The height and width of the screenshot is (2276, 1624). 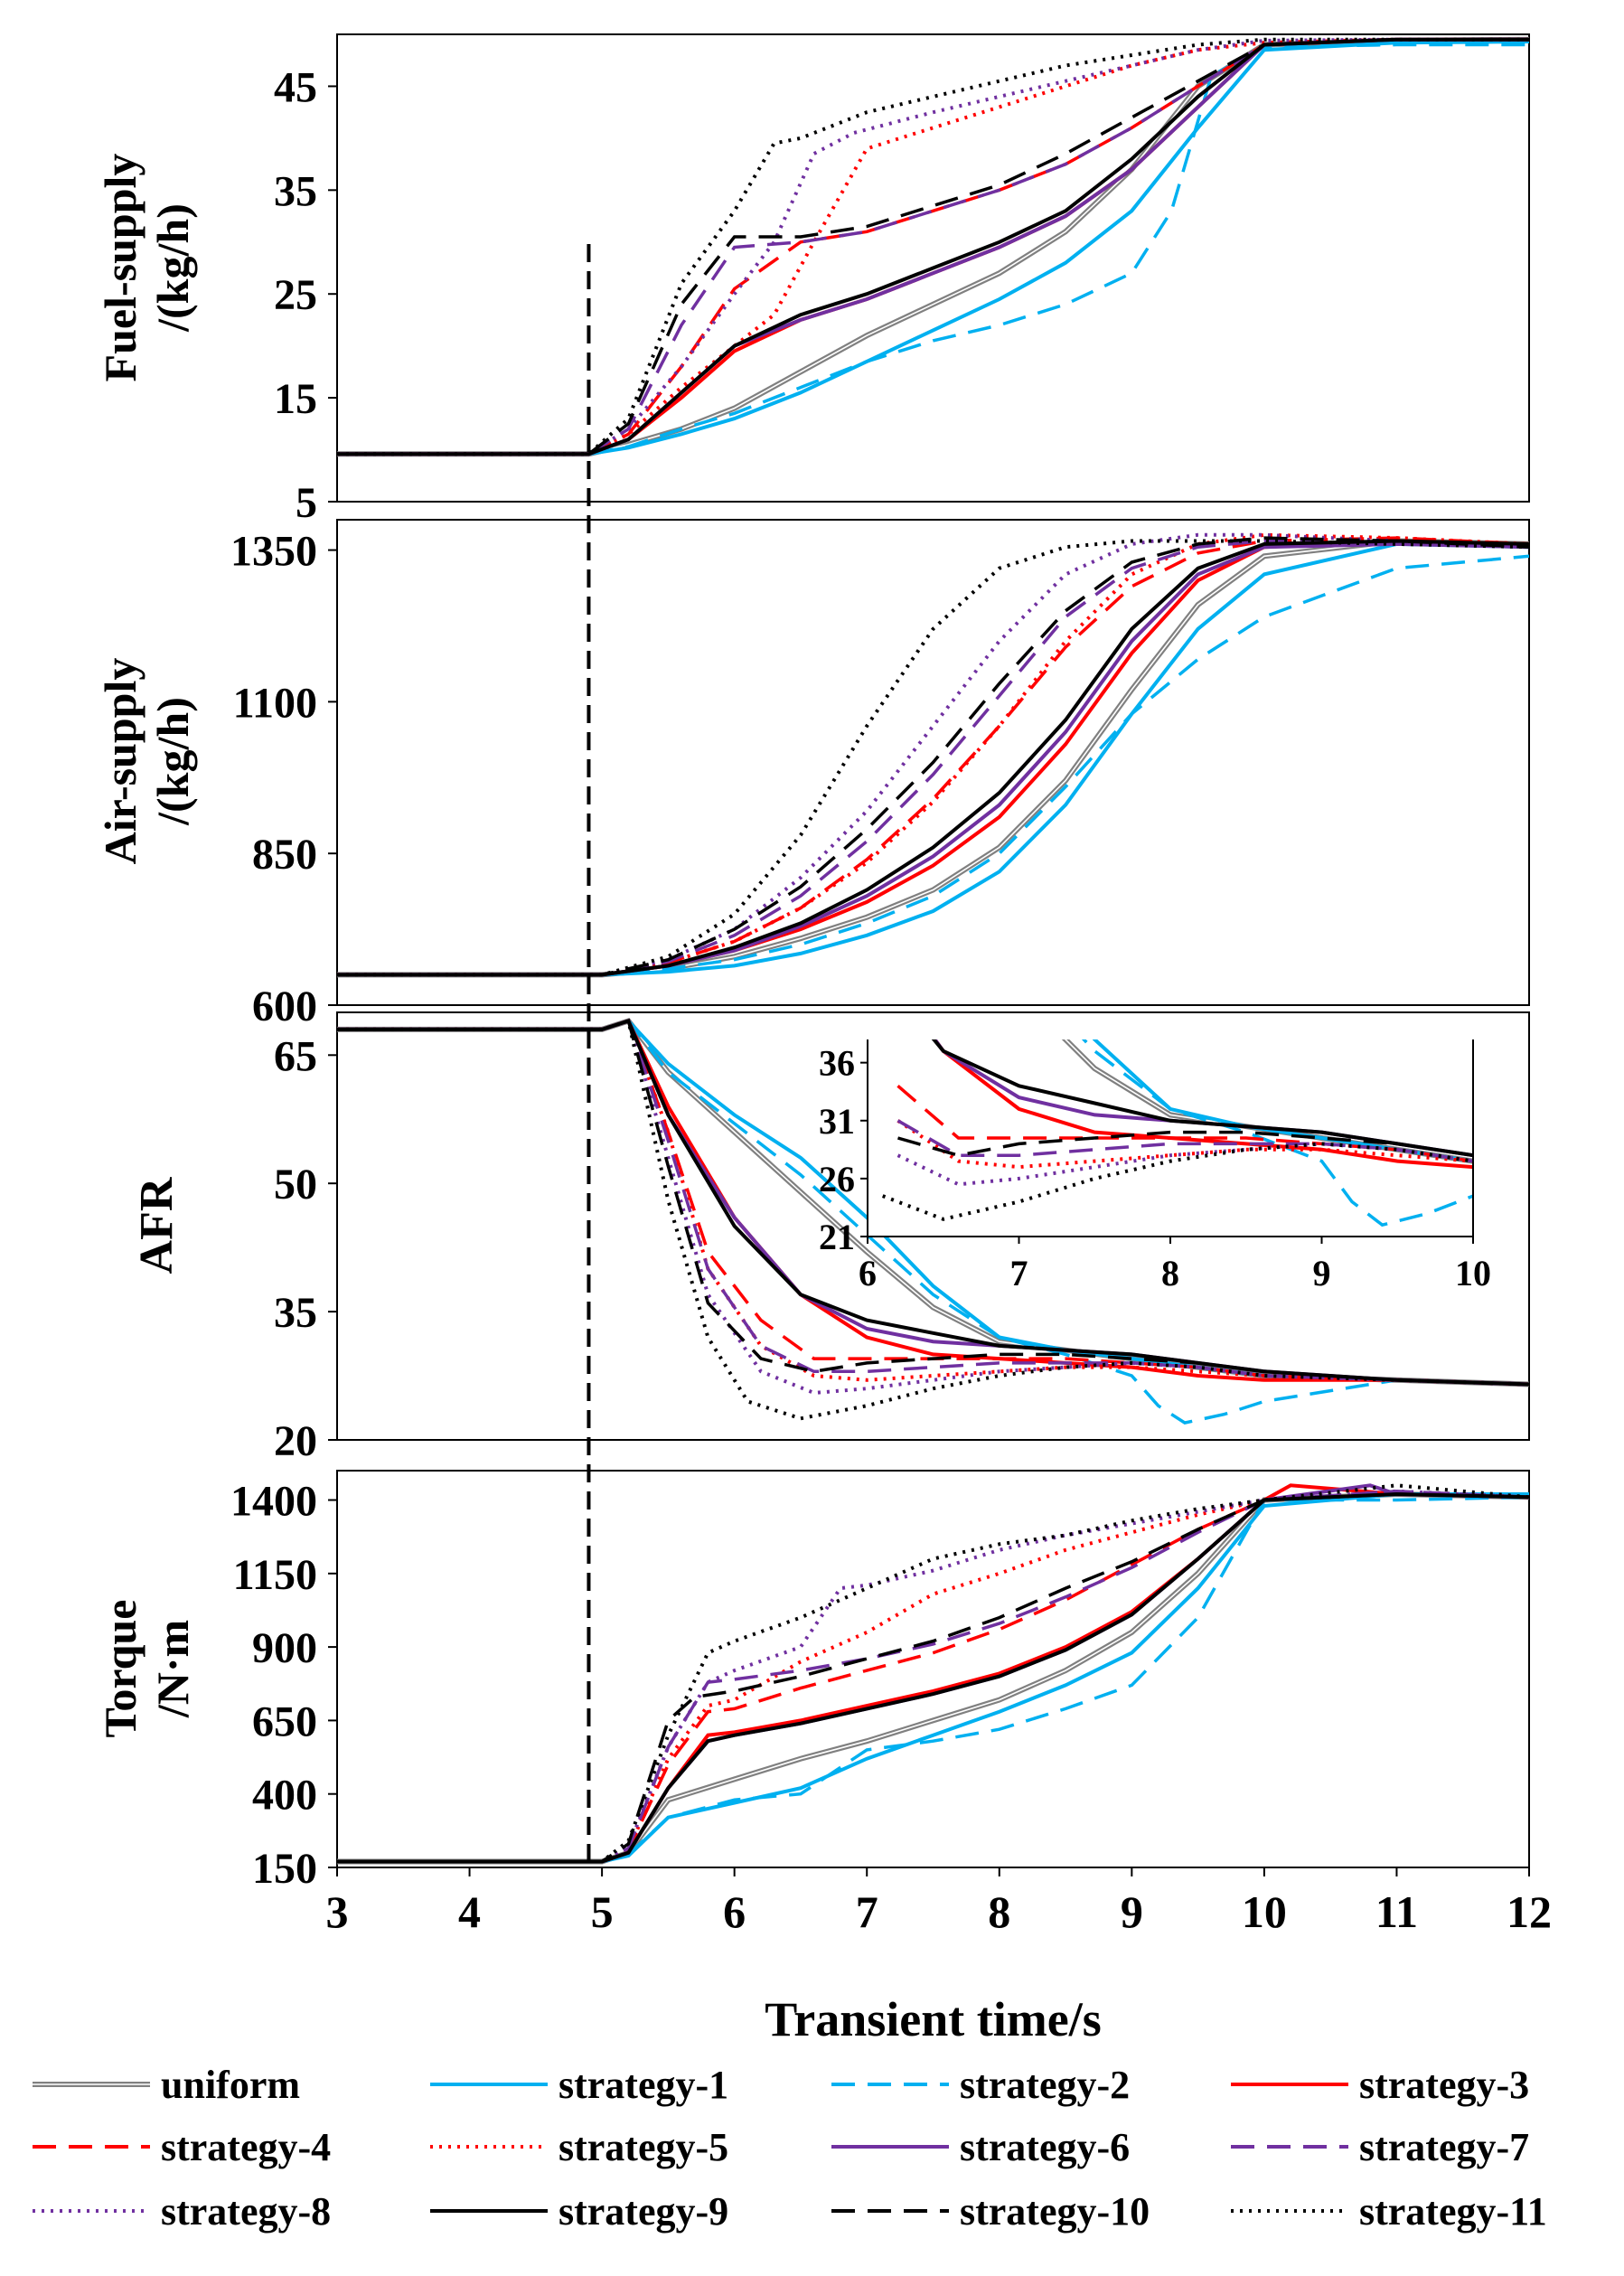 I want to click on fuel-y-axis-title-1: Fuel-supply, so click(x=120, y=268).